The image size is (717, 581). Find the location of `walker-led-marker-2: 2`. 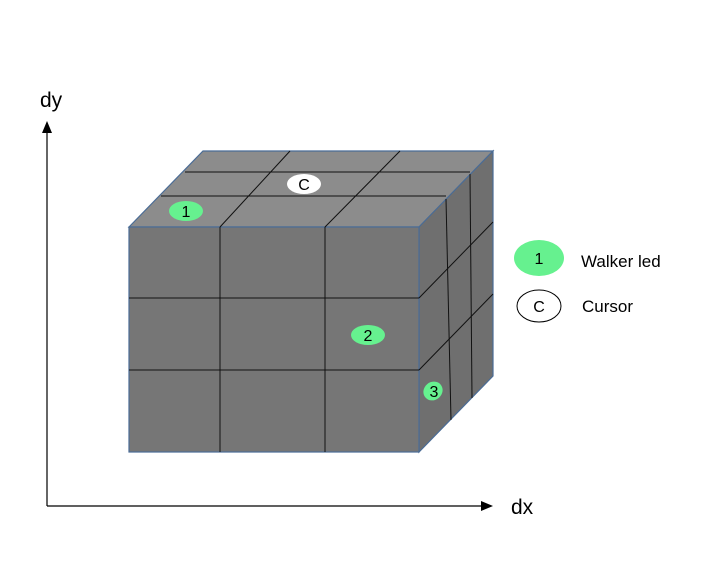

walker-led-marker-2: 2 is located at coordinates (368, 335).